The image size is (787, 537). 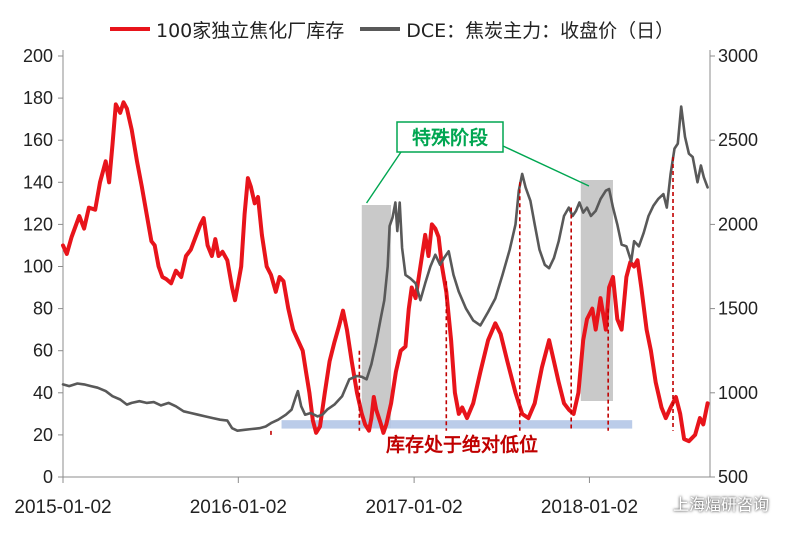 What do you see at coordinates (738, 224) in the screenshot?
I see `right-tick-label: 2000` at bounding box center [738, 224].